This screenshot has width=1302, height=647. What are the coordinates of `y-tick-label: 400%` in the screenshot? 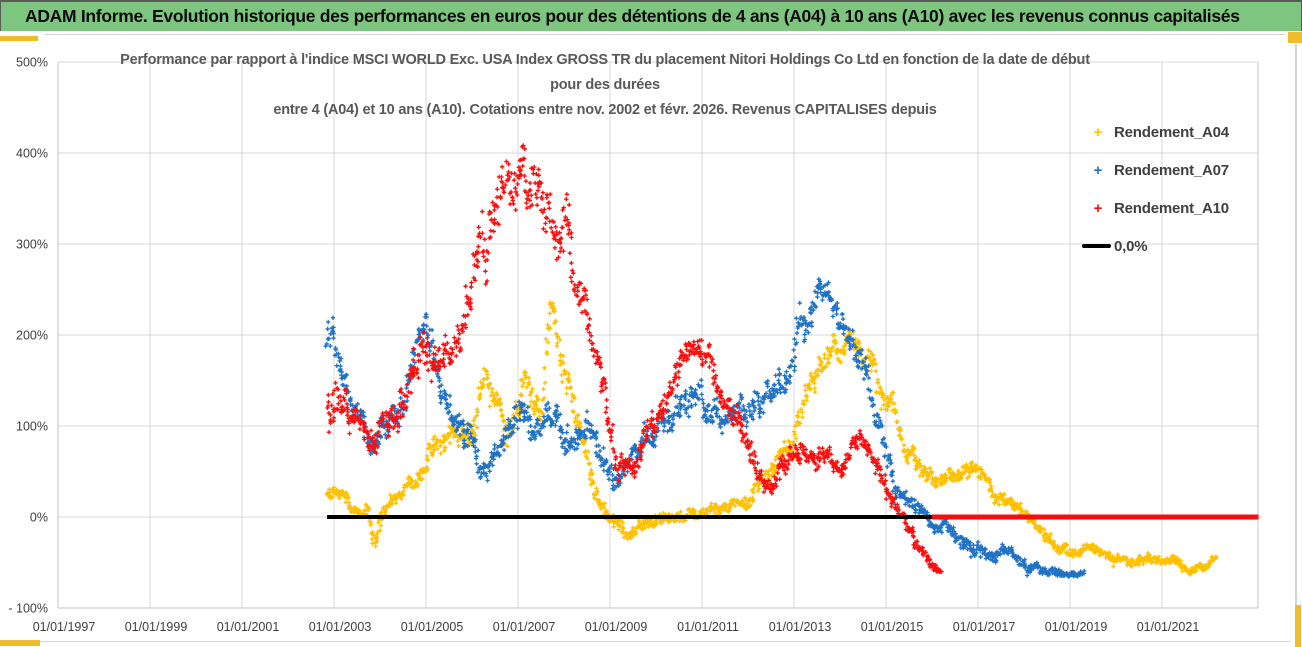 It's located at (32, 154).